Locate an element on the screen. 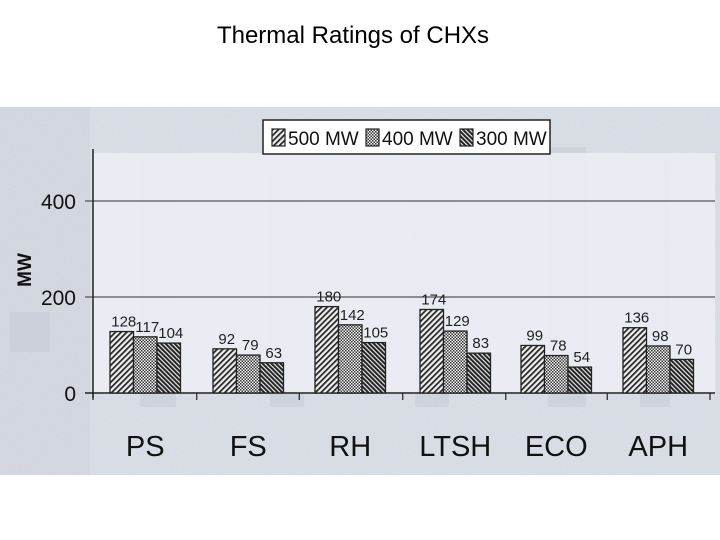 The height and width of the screenshot is (540, 720). y-tick-labels: 0 200 400 is located at coordinates (58, 298).